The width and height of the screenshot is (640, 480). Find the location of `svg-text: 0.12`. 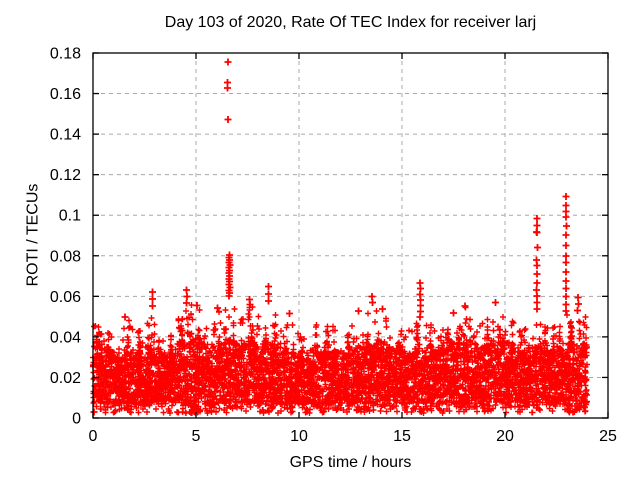

svg-text: 0.12 is located at coordinates (65, 175).